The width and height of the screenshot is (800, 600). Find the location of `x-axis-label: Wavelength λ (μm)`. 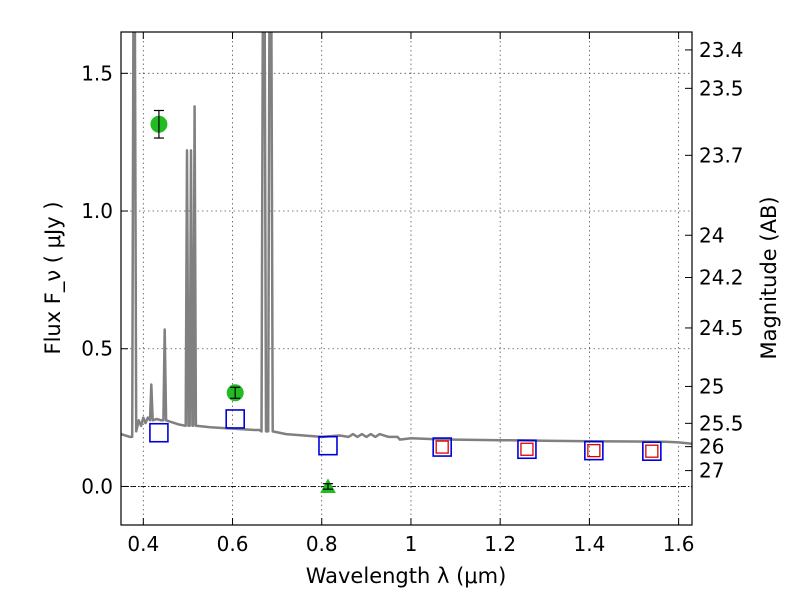

x-axis-label: Wavelength λ (μm) is located at coordinates (406, 576).